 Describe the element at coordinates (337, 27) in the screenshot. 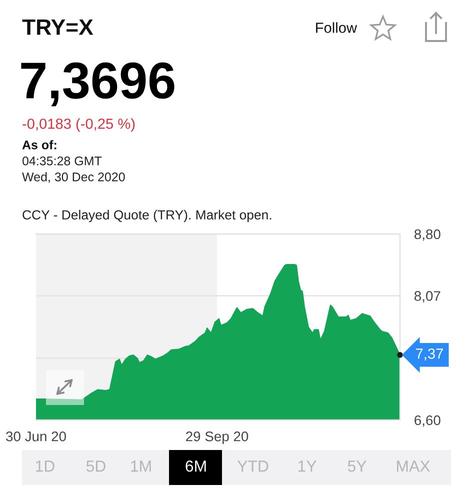

I see `text: Follow` at that location.